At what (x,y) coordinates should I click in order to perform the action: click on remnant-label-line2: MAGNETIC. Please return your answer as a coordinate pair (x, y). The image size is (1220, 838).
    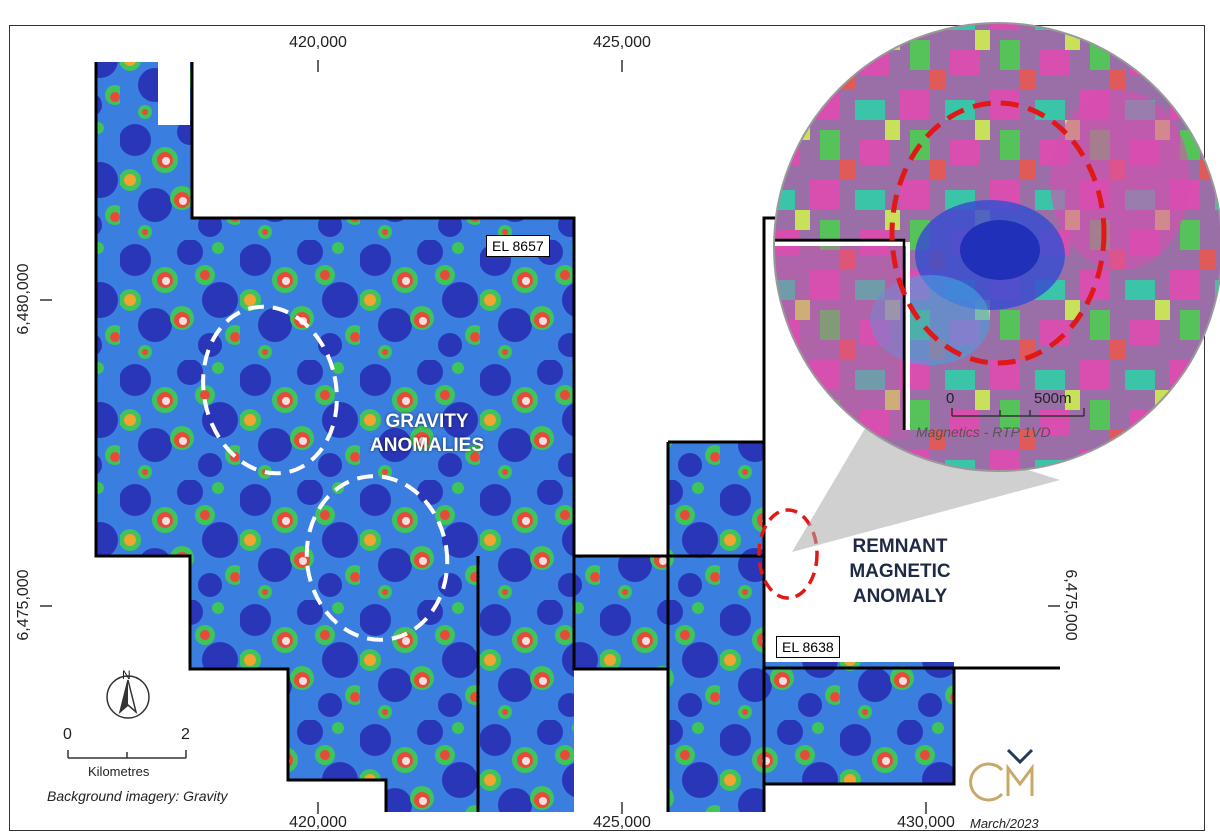
    Looking at the image, I should click on (900, 571).